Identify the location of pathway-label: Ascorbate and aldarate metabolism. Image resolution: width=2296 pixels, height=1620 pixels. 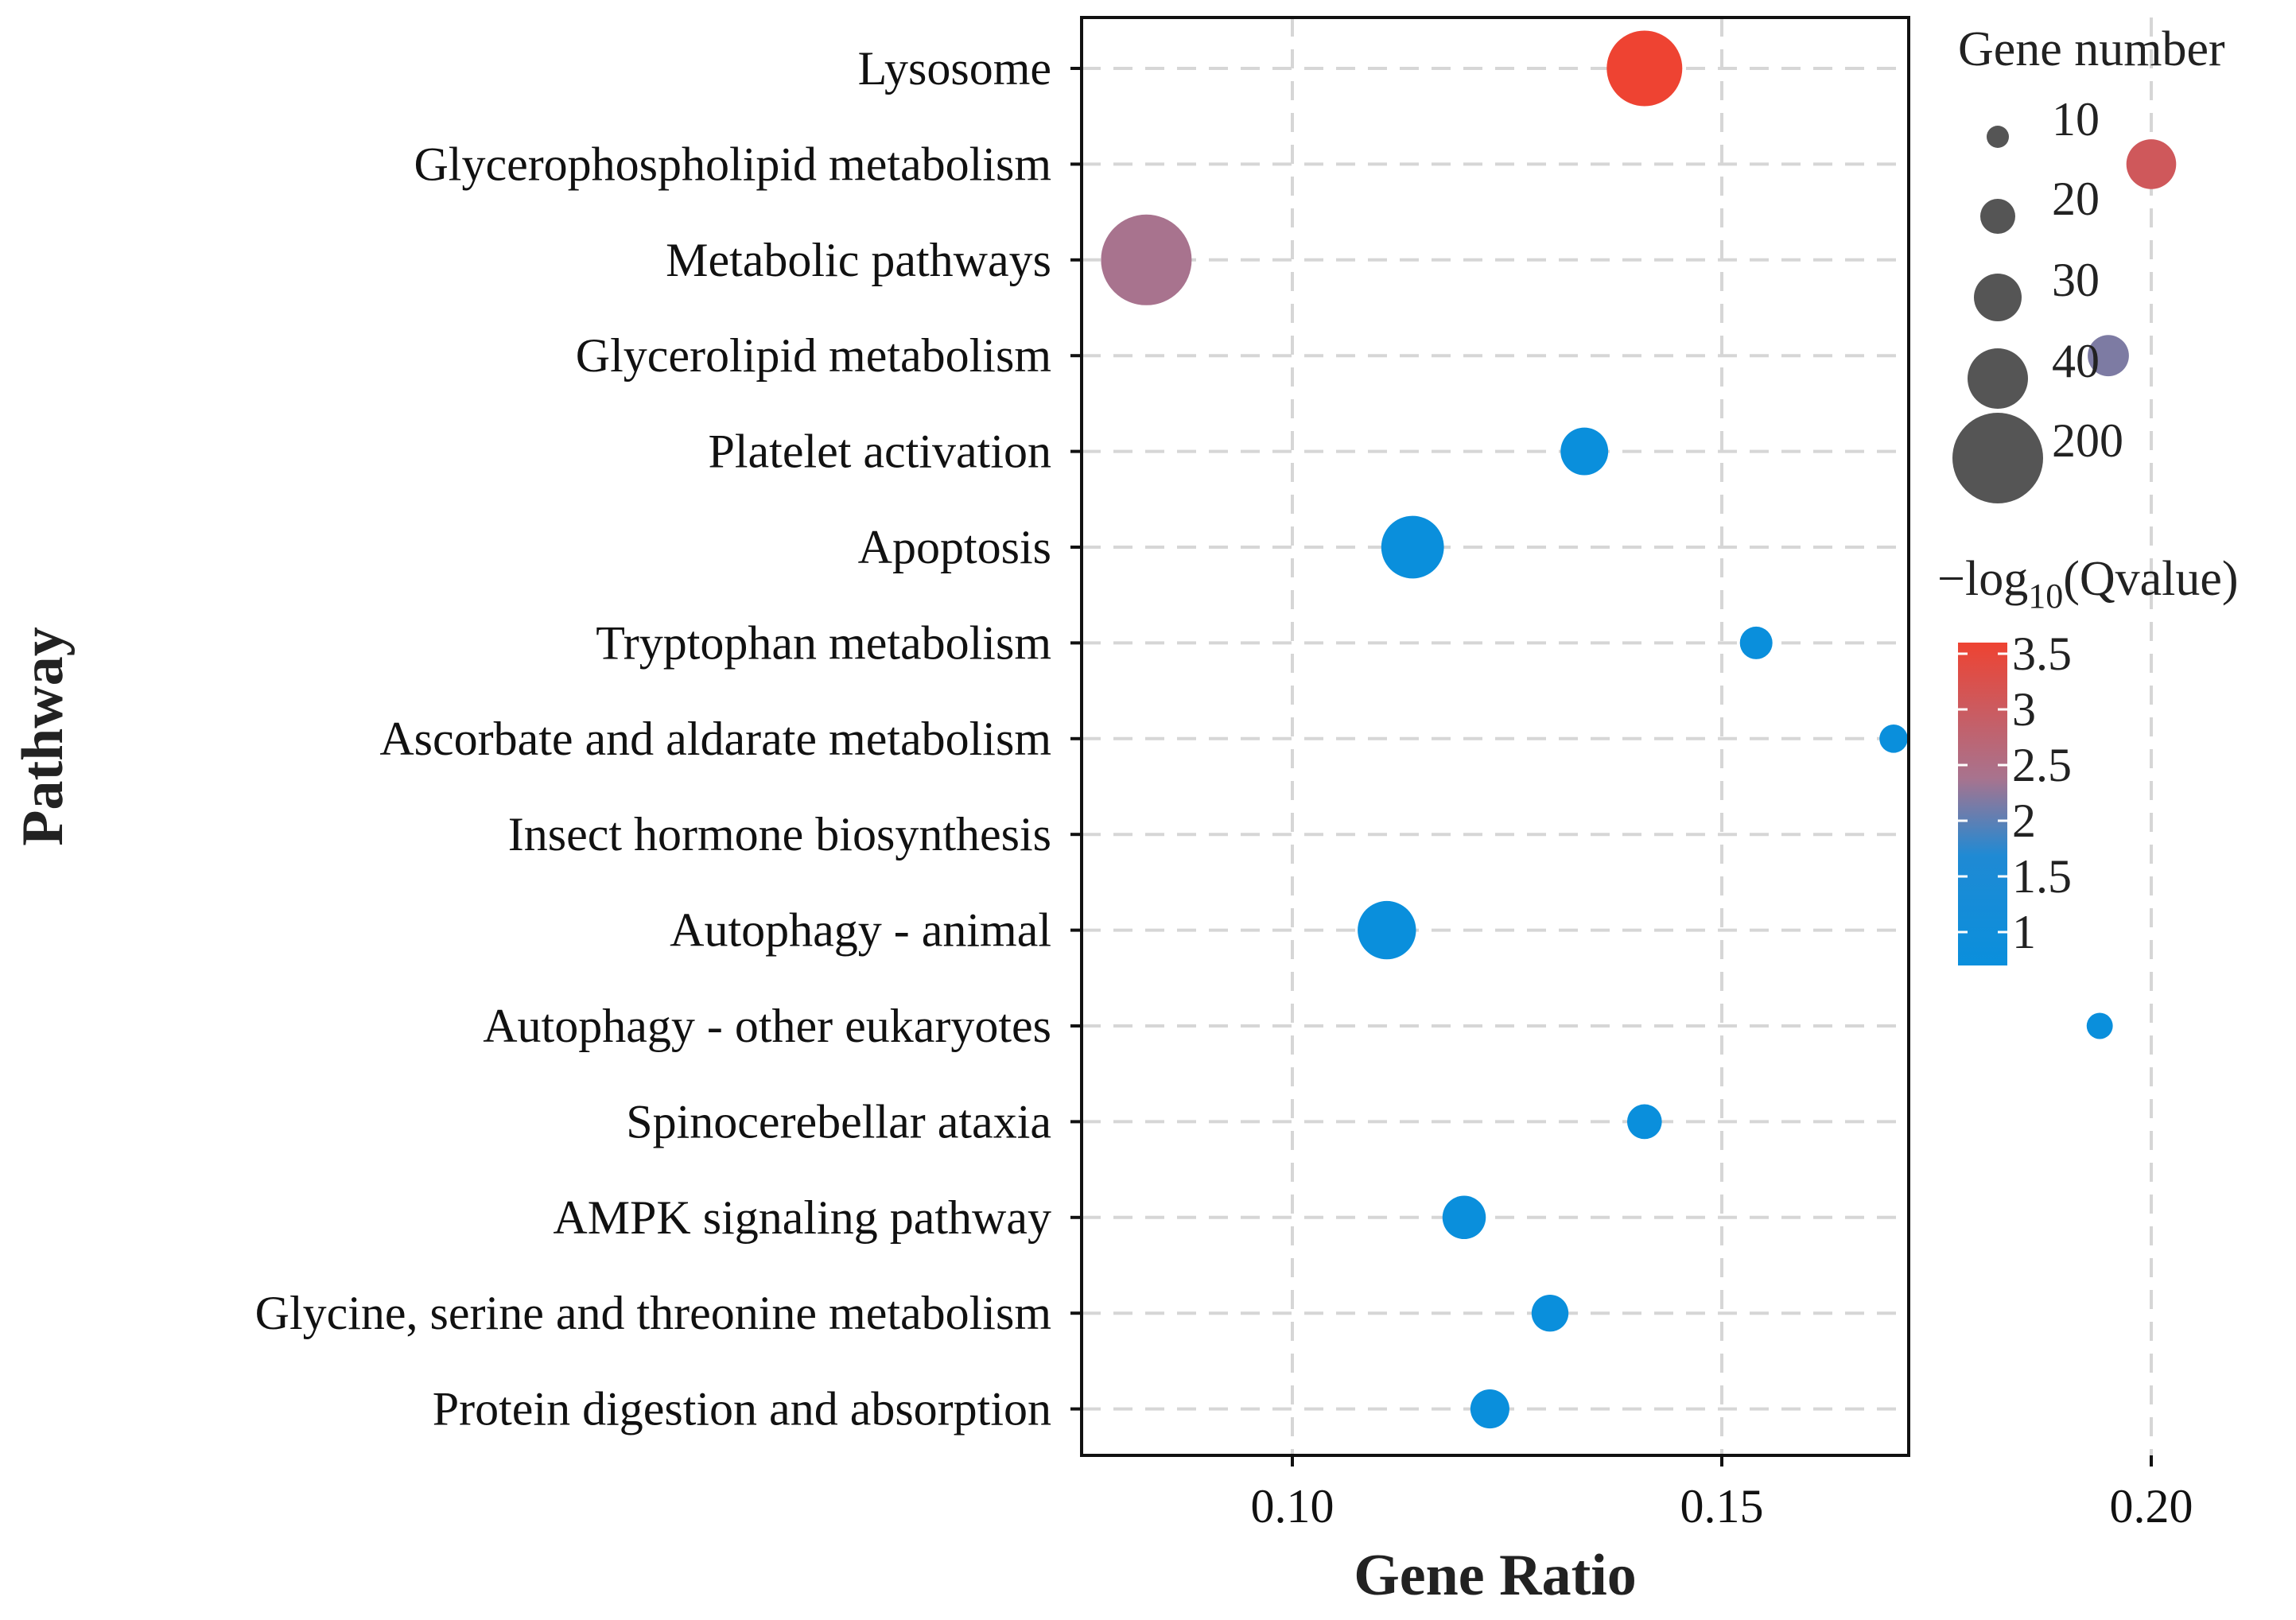
(715, 739).